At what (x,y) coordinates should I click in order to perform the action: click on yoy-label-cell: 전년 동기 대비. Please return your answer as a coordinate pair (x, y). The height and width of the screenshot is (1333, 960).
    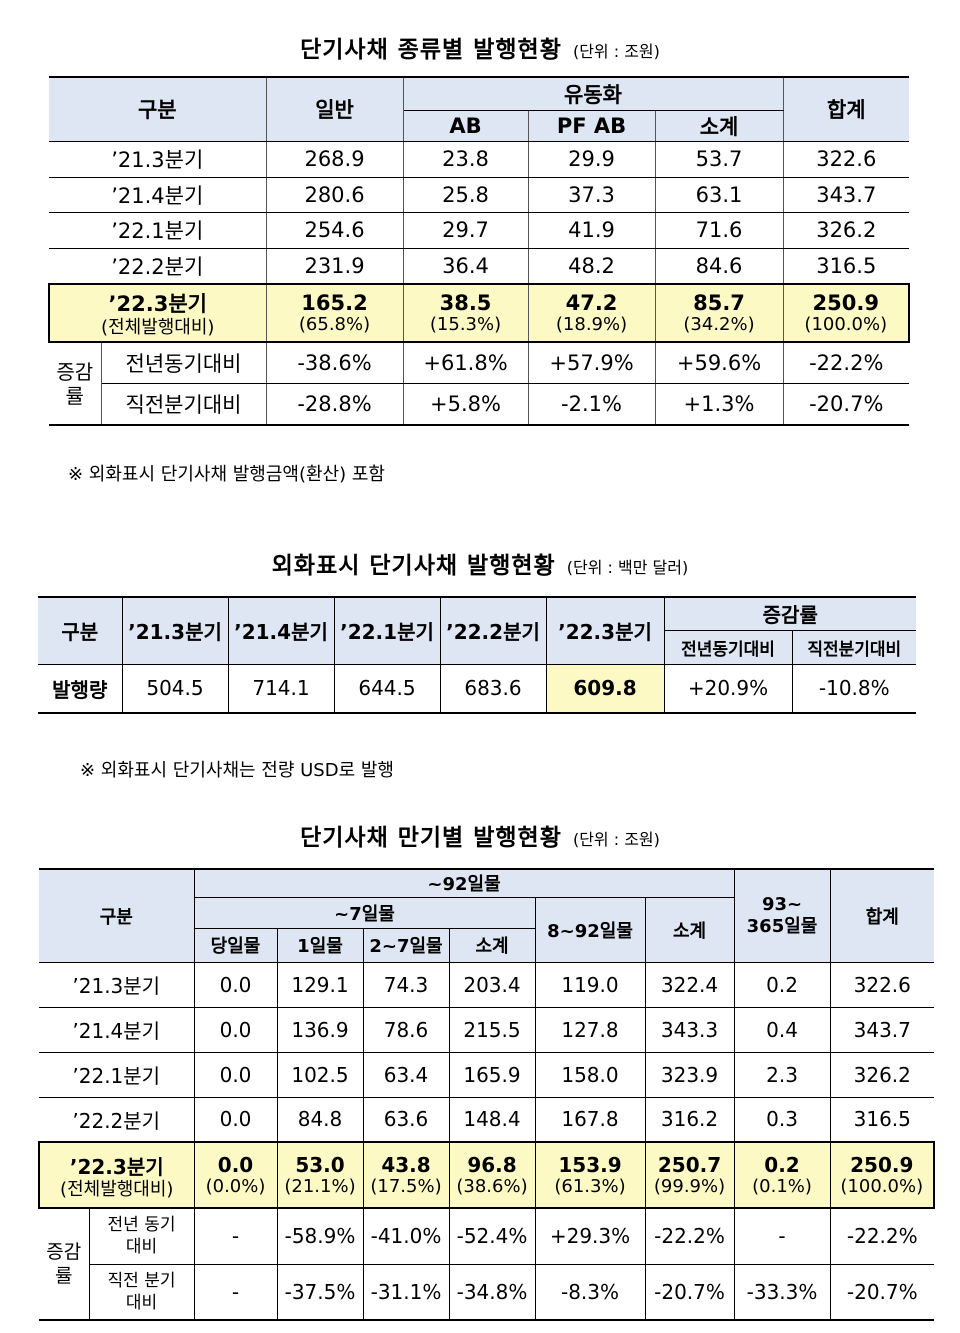
    Looking at the image, I should click on (141, 1236).